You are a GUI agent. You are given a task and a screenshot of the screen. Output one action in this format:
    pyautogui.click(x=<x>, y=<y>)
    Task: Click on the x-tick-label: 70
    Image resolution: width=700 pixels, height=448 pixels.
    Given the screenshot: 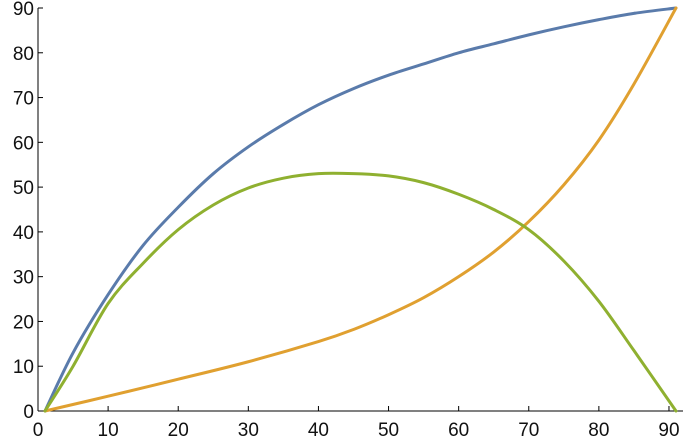 What is the action you would take?
    pyautogui.click(x=528, y=430)
    